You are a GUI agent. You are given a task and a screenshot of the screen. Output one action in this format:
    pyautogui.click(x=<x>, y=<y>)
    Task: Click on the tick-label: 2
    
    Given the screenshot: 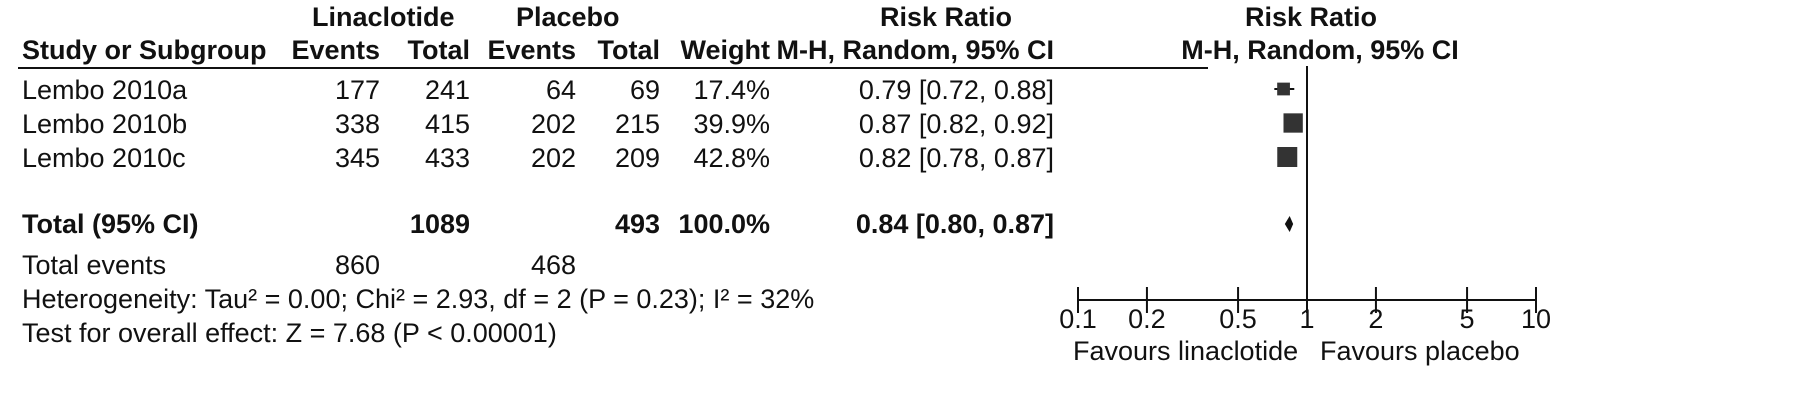 What is the action you would take?
    pyautogui.click(x=1376, y=319)
    